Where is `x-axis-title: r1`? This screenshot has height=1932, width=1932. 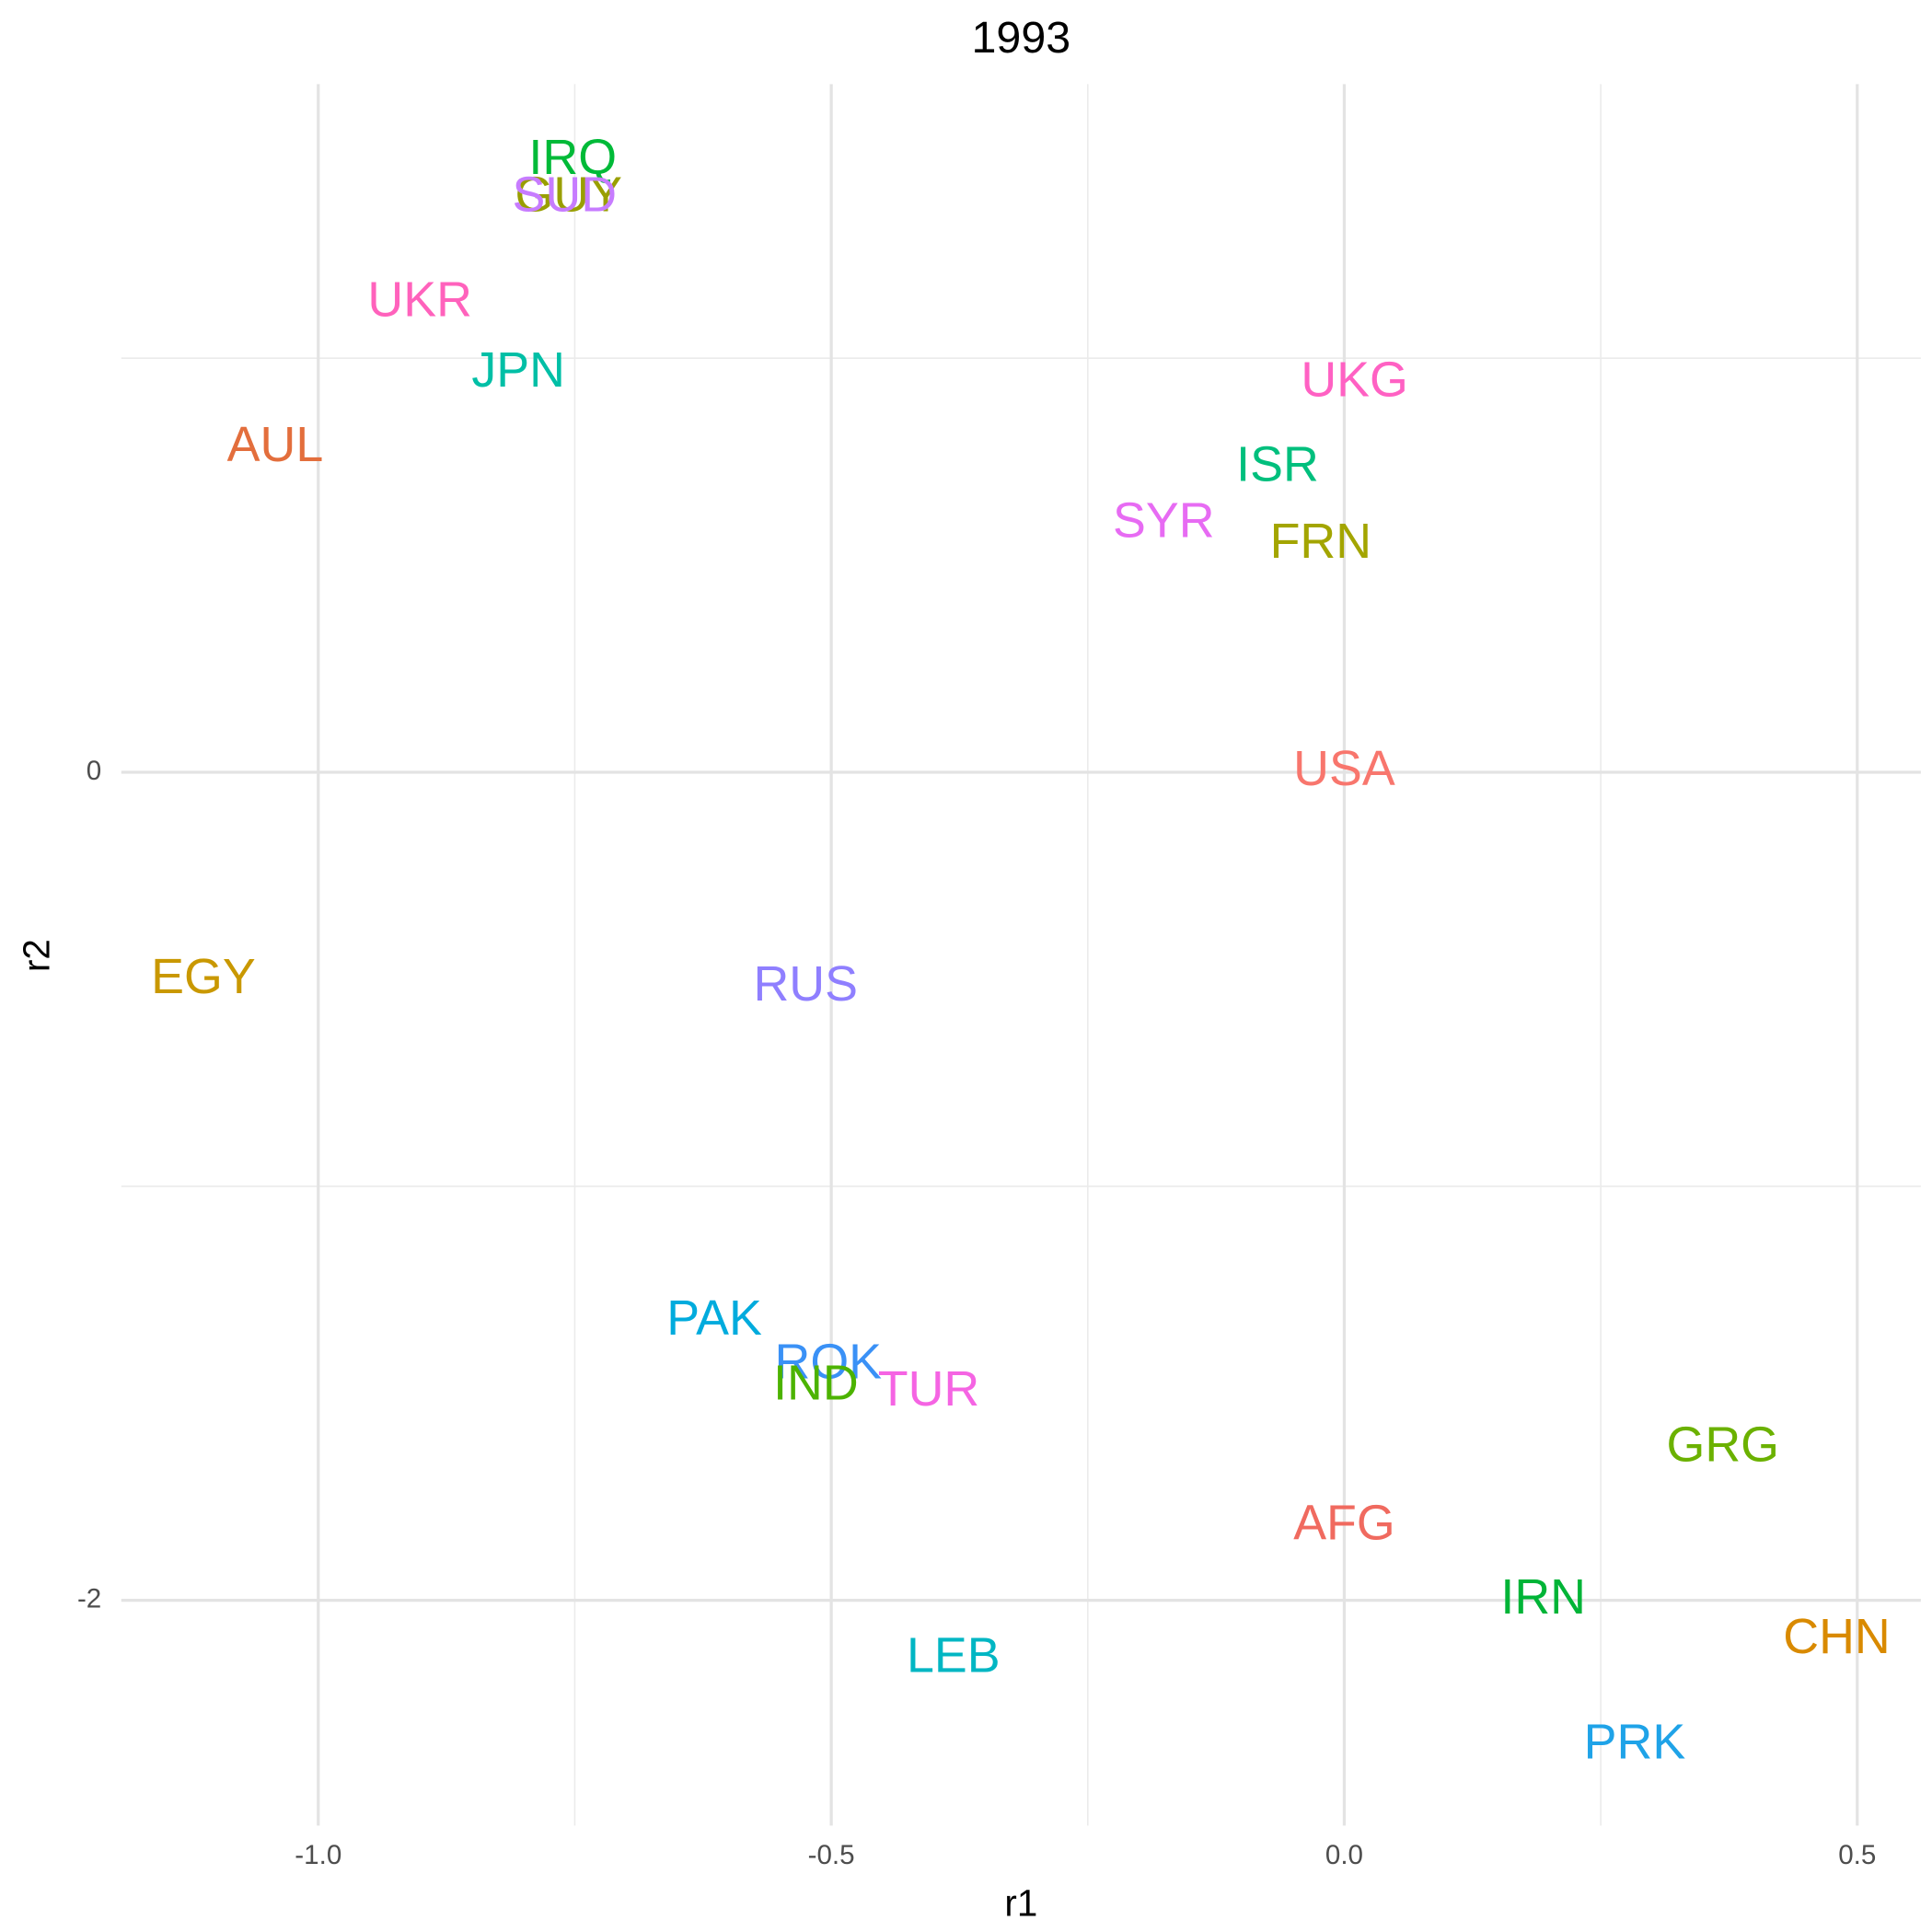
x-axis-title: r1 is located at coordinates (1021, 1902).